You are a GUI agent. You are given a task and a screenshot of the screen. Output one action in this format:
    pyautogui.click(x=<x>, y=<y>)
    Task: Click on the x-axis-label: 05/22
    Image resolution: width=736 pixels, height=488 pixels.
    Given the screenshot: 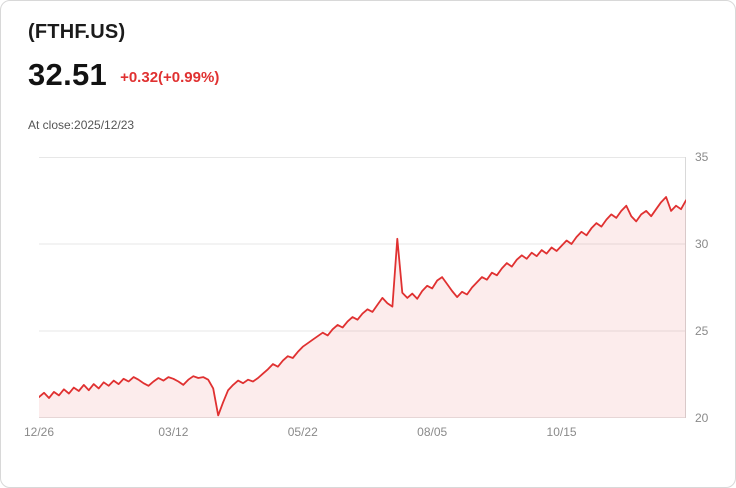 What is the action you would take?
    pyautogui.click(x=302, y=432)
    